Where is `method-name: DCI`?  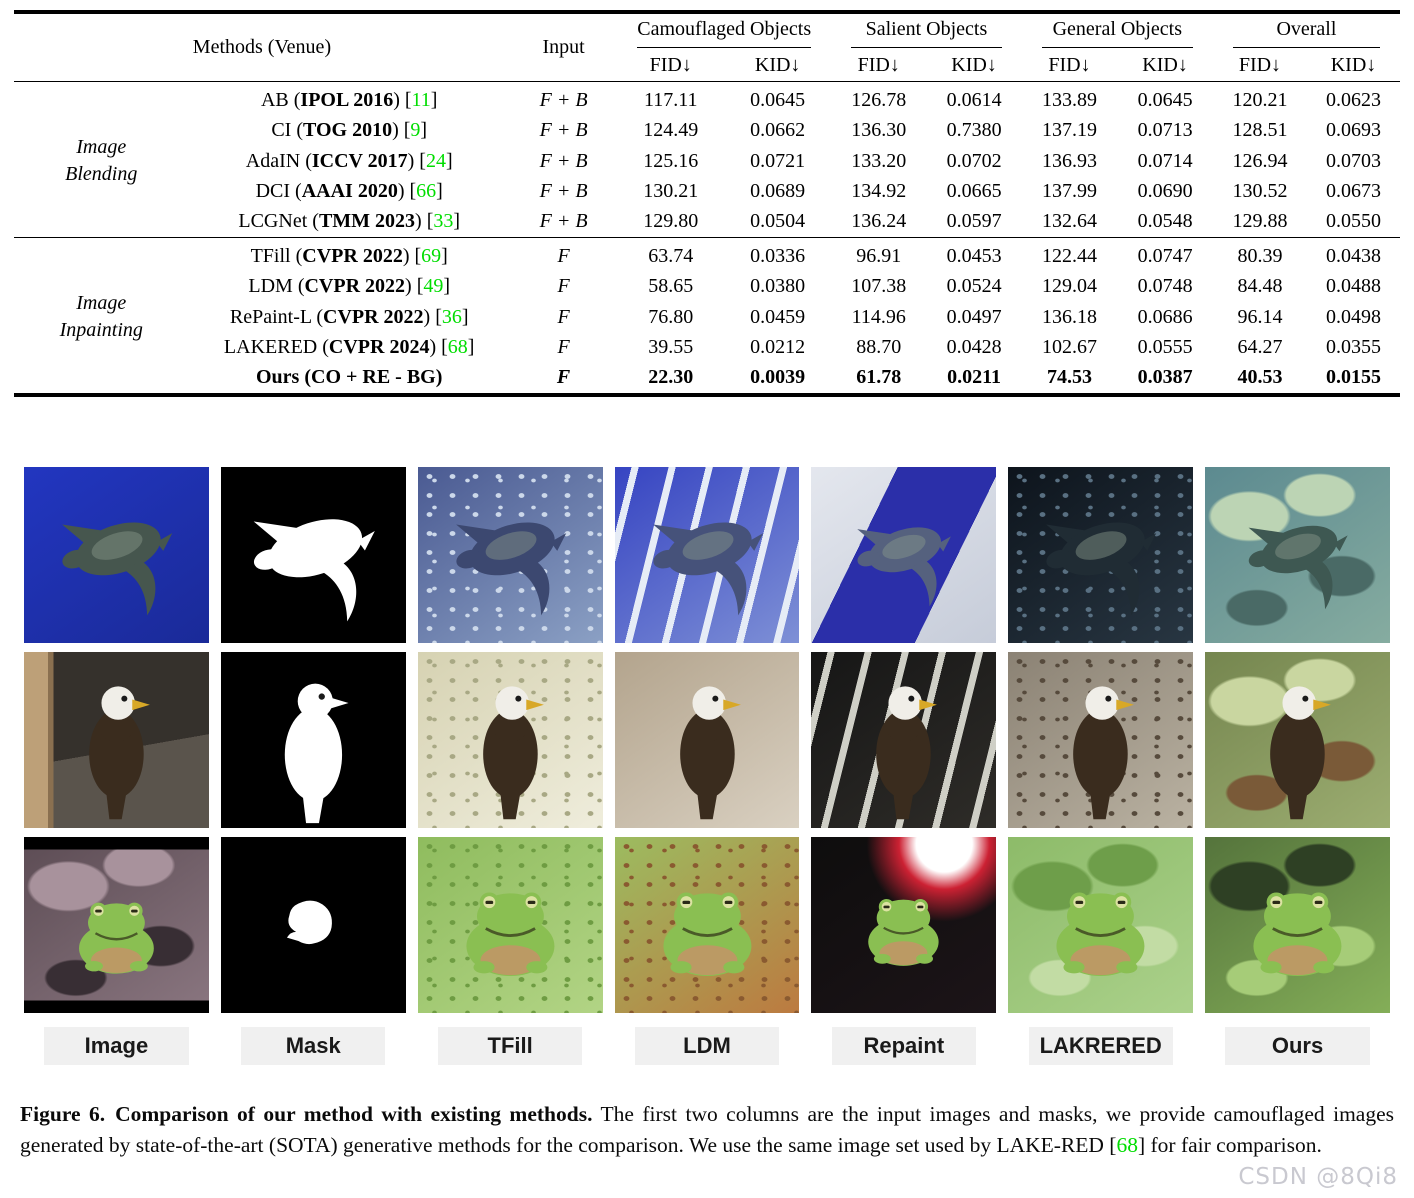 method-name: DCI is located at coordinates (273, 190).